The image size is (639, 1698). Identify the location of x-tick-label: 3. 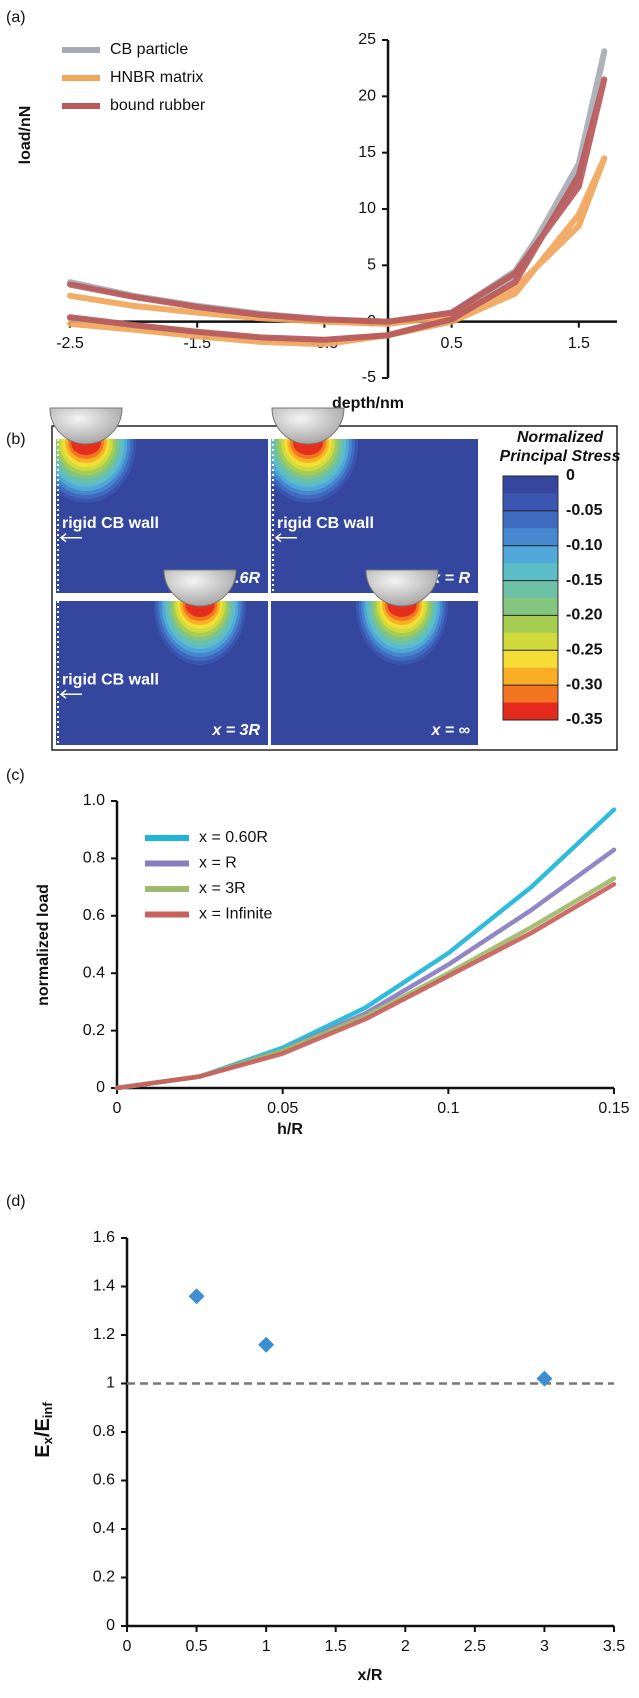
(544, 1646).